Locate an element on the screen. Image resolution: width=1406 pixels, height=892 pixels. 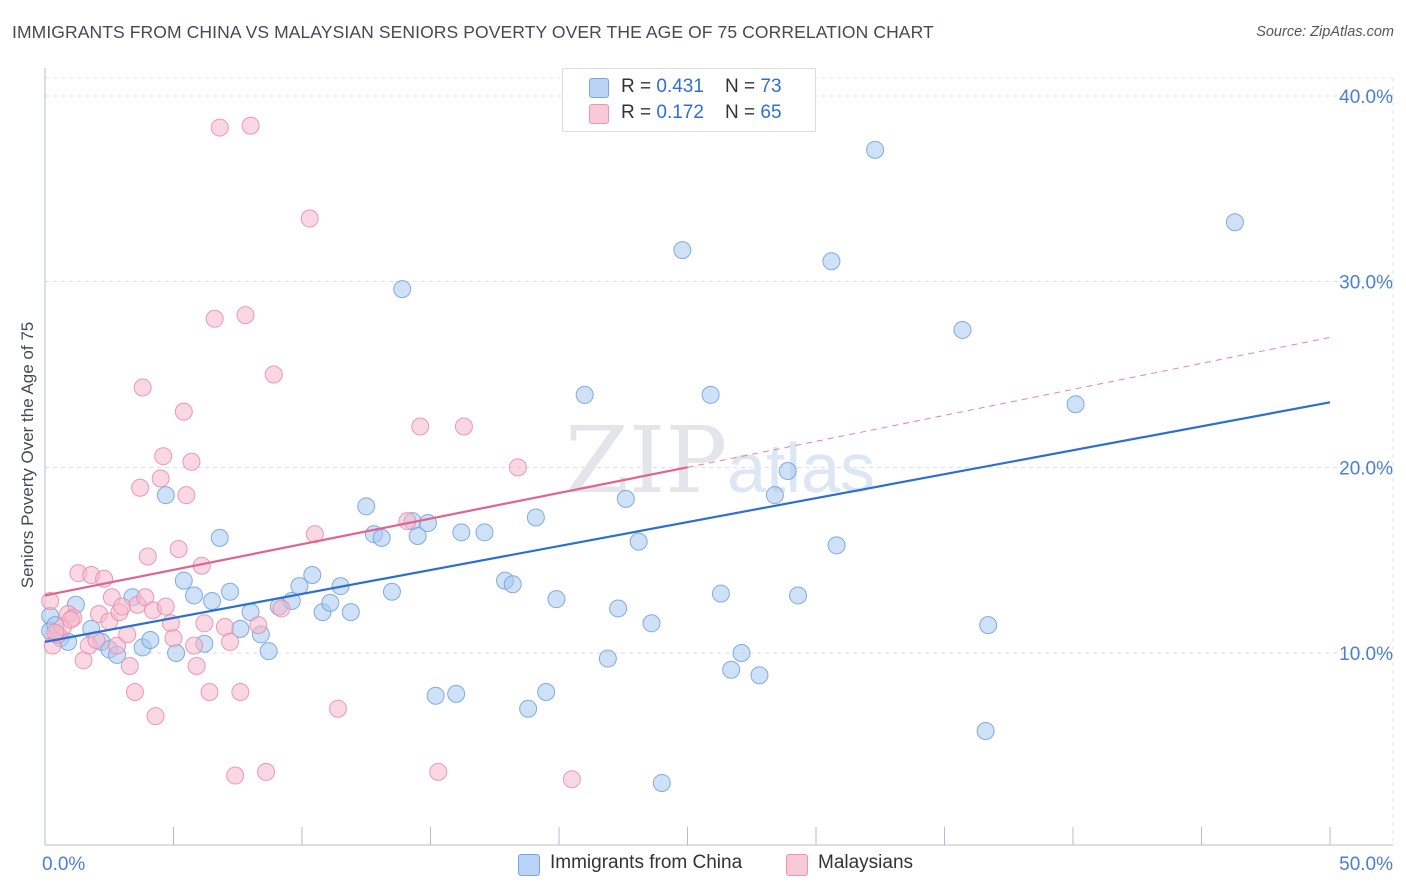
china-r-label: R = is located at coordinates (639, 86).